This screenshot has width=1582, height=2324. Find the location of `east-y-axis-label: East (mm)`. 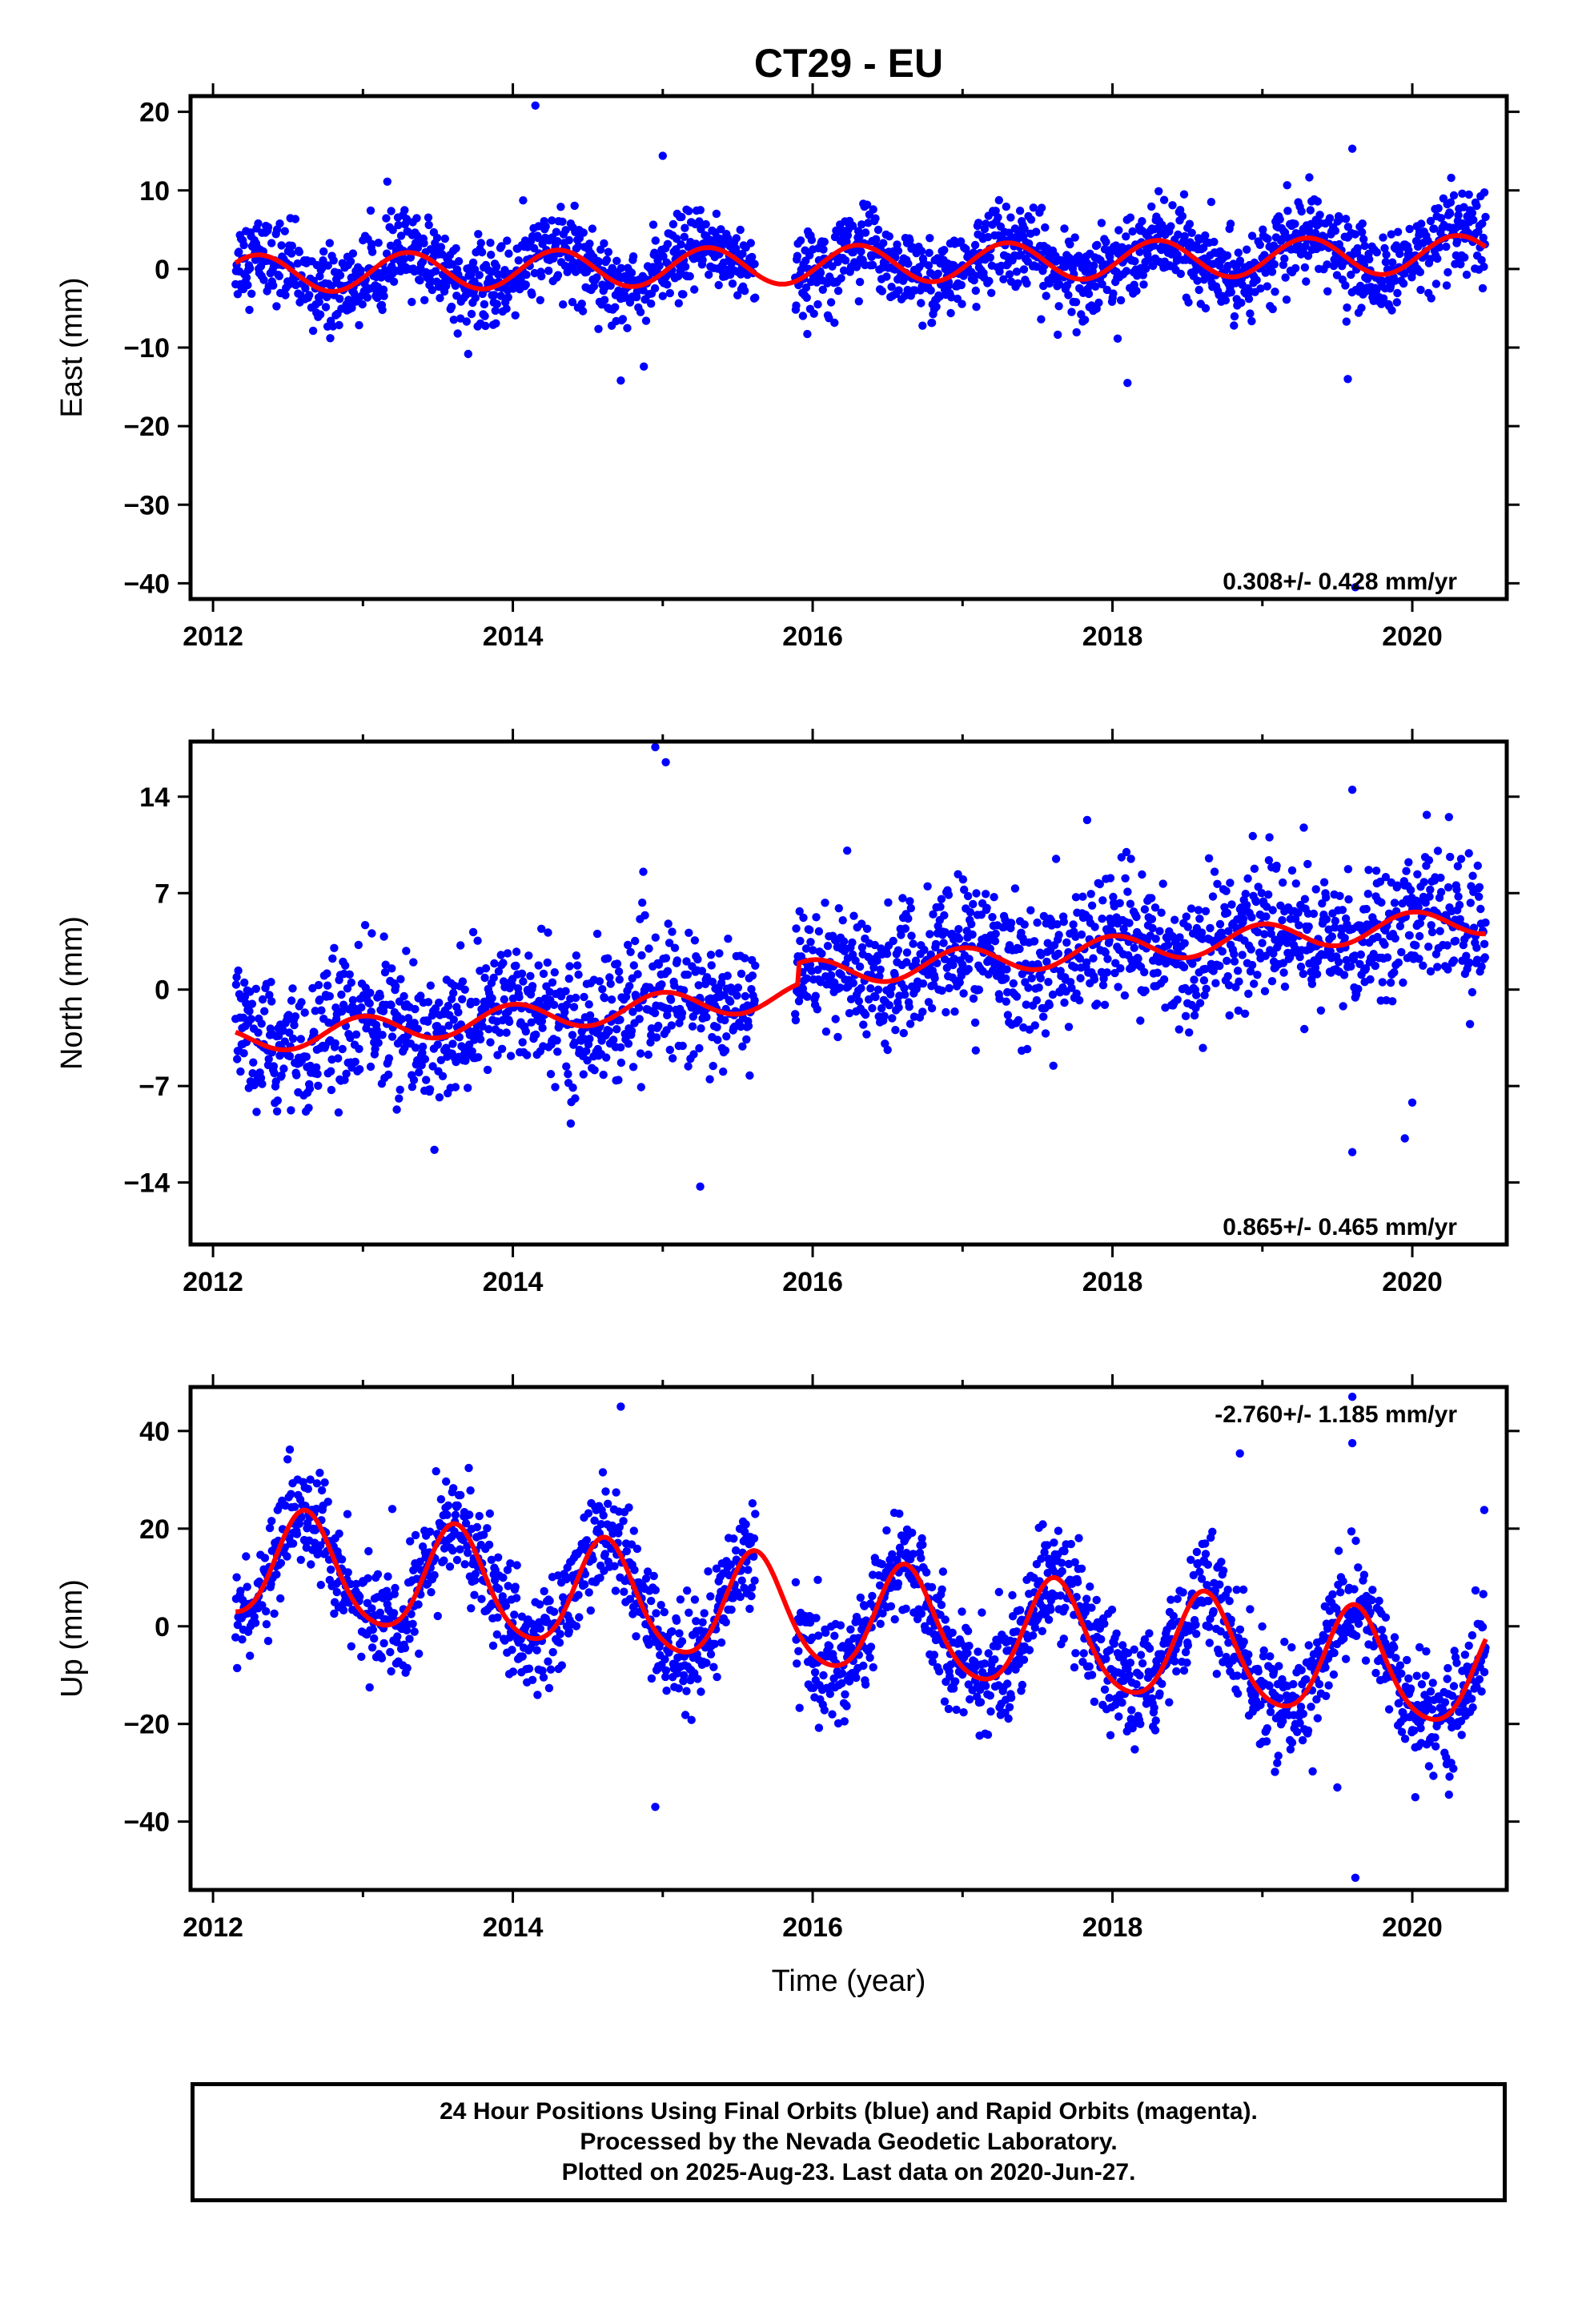

east-y-axis-label: East (mm) is located at coordinates (72, 347).